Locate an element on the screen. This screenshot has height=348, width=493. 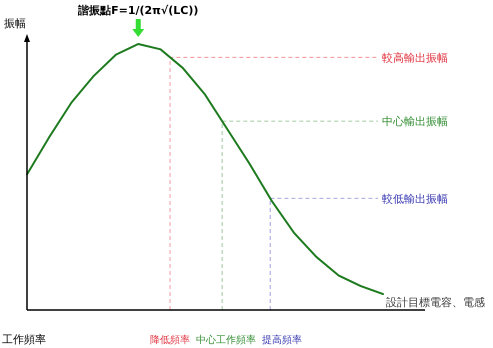
ref-line-label: 中心輸出振幅 is located at coordinates (415, 121).